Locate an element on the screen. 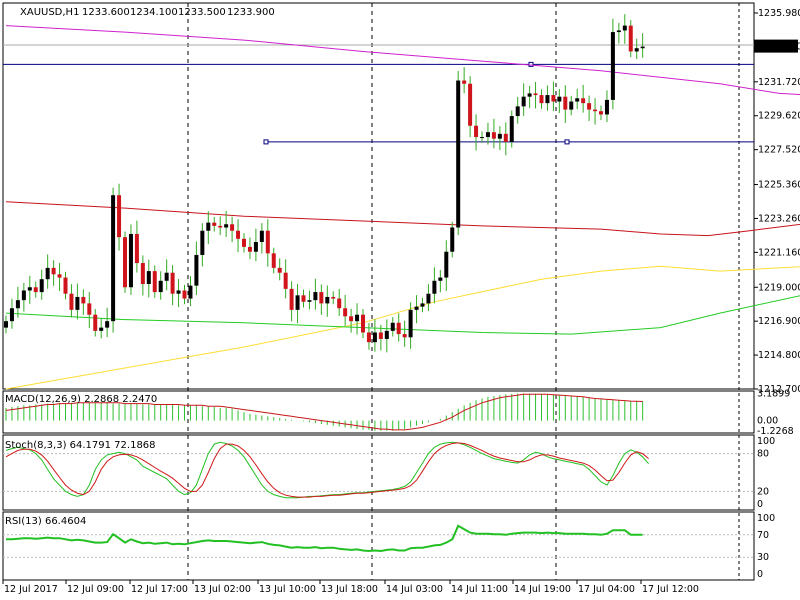 The image size is (800, 600). current-price-text: 1233.900 is located at coordinates (778, 47).